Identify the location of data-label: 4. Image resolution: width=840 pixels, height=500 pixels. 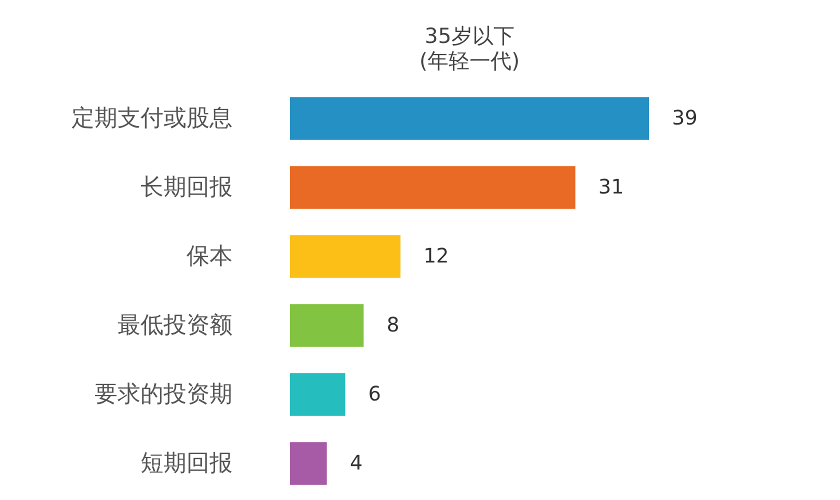
(356, 462).